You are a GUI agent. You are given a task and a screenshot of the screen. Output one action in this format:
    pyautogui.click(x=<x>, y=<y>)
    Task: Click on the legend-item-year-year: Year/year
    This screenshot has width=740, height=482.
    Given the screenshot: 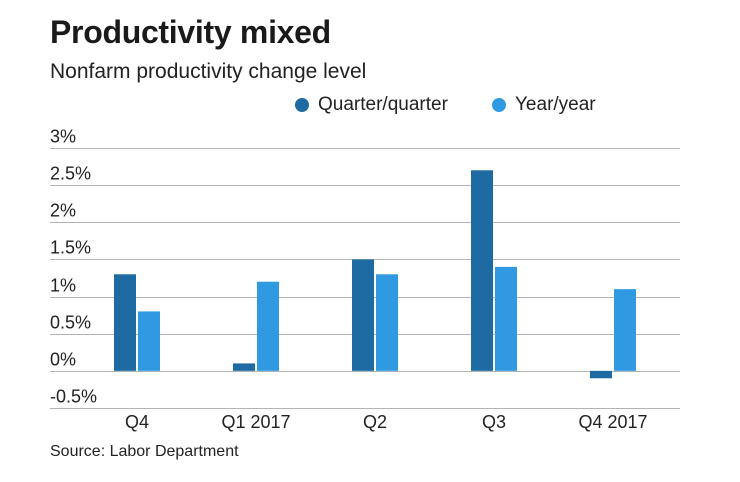 What is the action you would take?
    pyautogui.click(x=544, y=105)
    